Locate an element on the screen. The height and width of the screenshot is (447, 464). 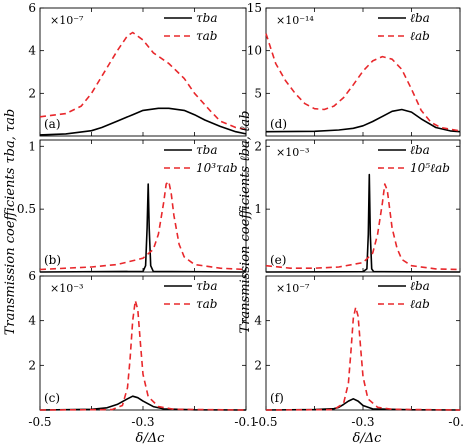
panel-label: (f) is located at coordinates (277, 398).